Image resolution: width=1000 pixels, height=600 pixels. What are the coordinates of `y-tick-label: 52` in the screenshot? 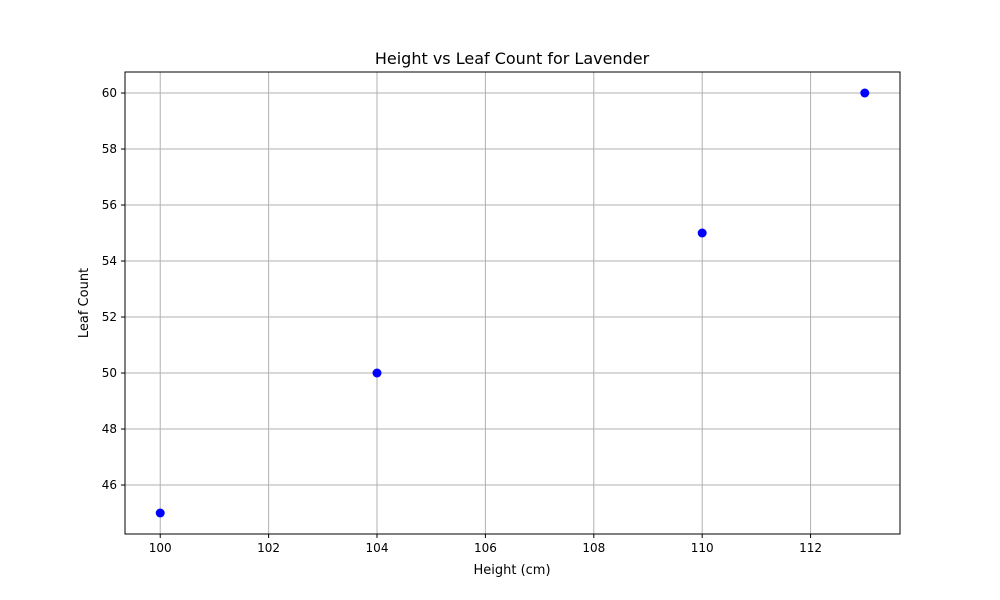 It's located at (109, 317).